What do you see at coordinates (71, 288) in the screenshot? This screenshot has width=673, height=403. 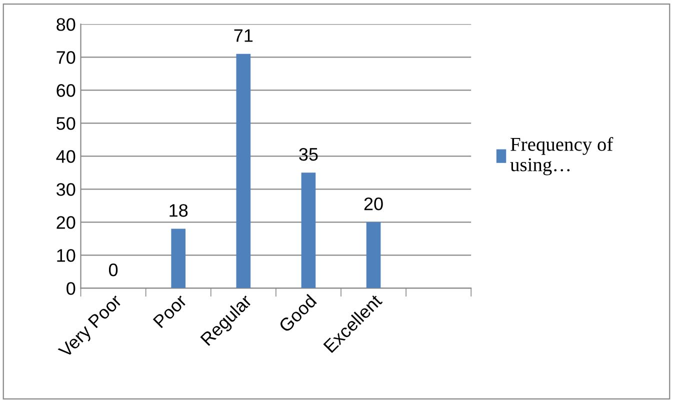 I see `y-tick-label: 0` at bounding box center [71, 288].